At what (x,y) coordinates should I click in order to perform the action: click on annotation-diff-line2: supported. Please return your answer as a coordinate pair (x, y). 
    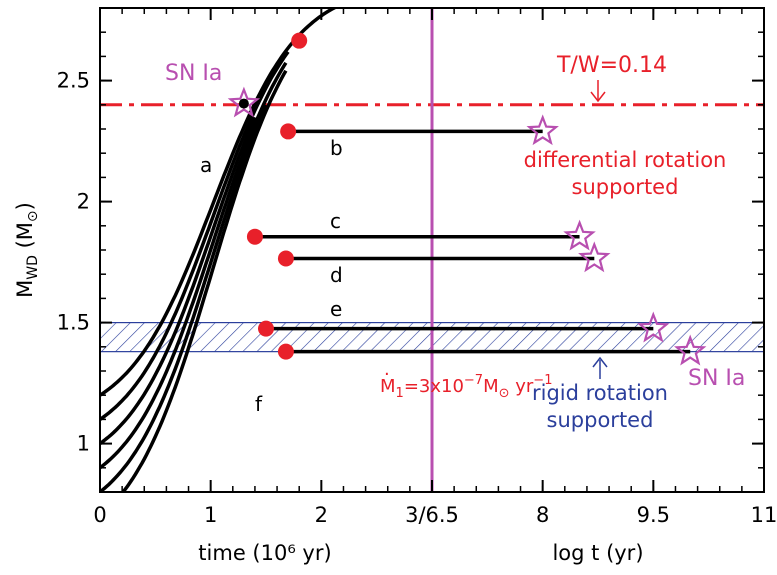
    Looking at the image, I should click on (625, 187).